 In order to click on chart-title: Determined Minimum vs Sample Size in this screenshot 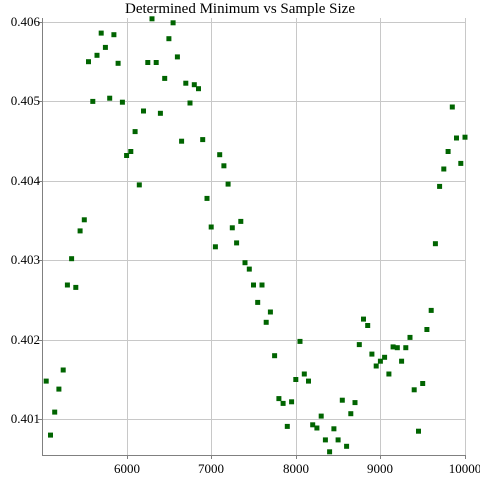, I will do `click(240, 9)`.